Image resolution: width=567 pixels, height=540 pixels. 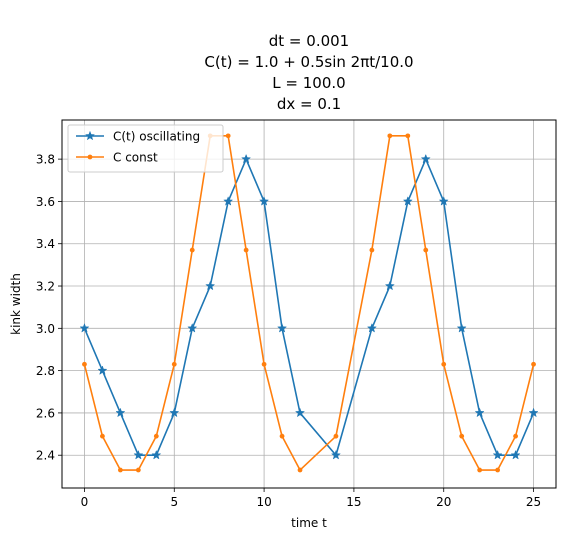 I want to click on y-axis-label: kink width, so click(x=16, y=304).